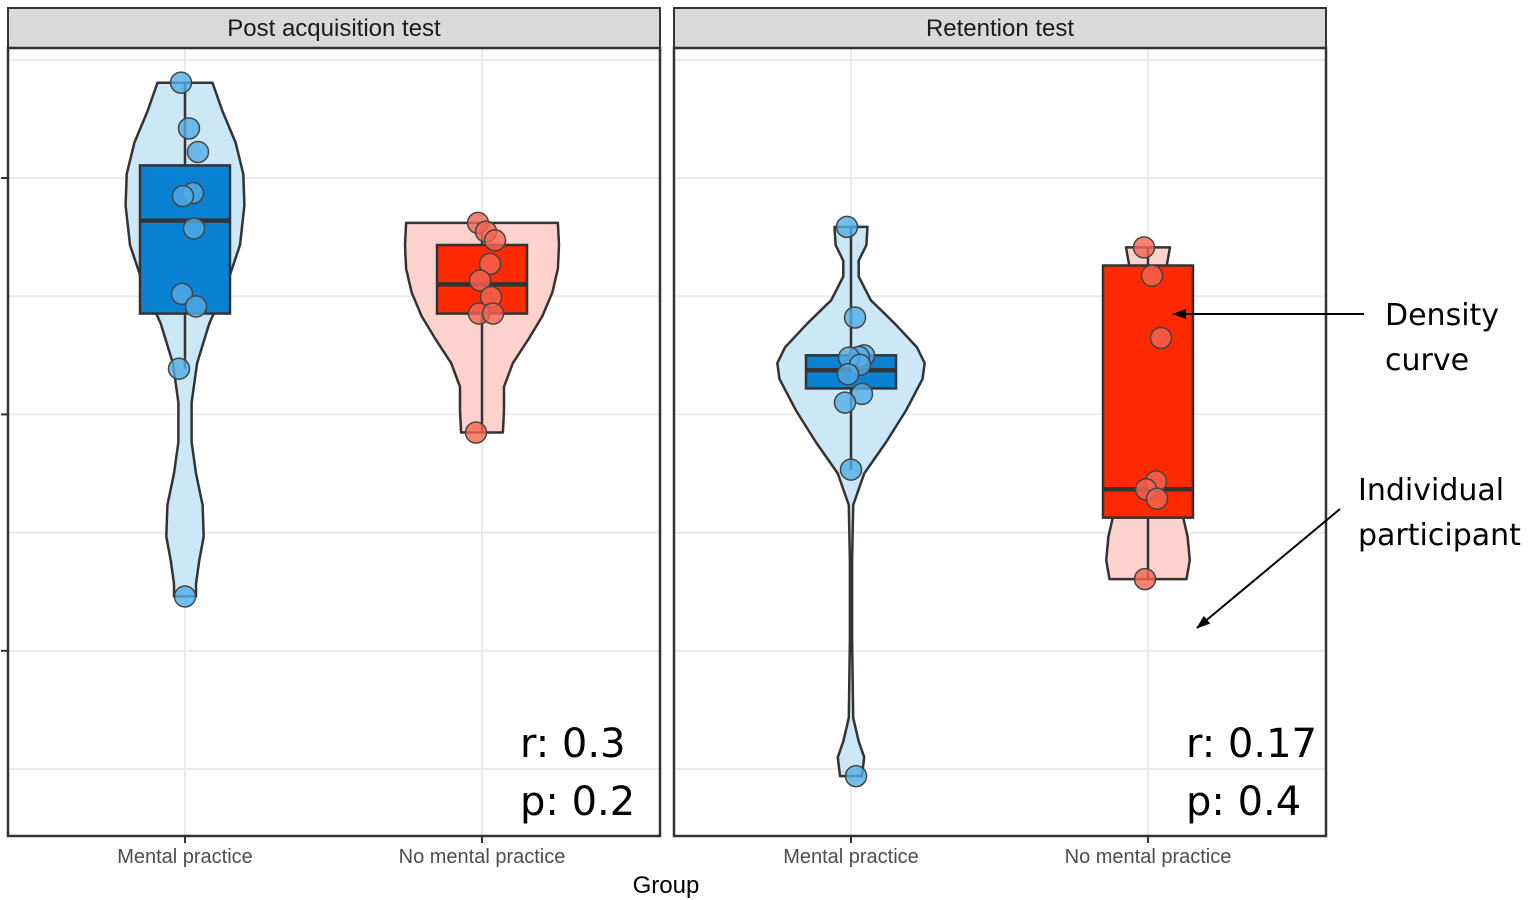 This screenshot has height=900, width=1530. I want to click on panel-title: Retention test, so click(1000, 28).